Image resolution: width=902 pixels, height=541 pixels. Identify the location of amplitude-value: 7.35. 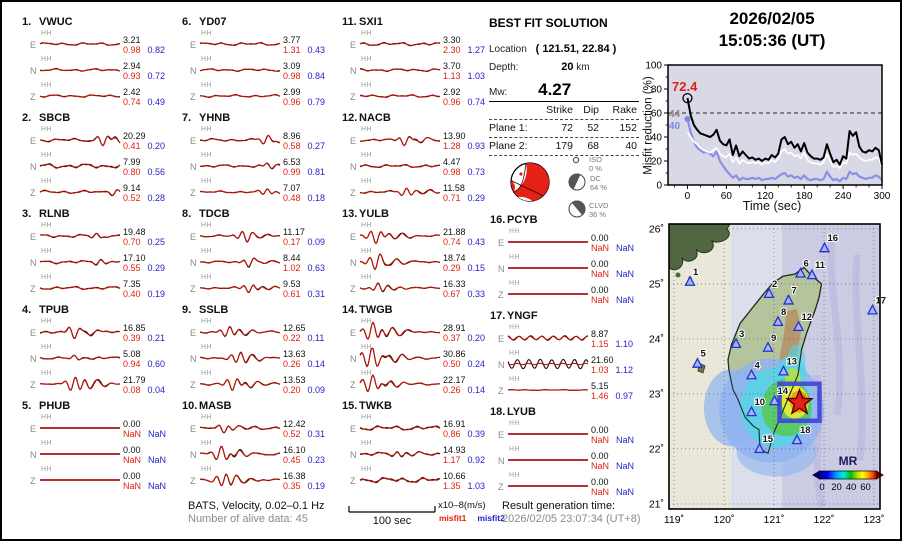
(132, 284).